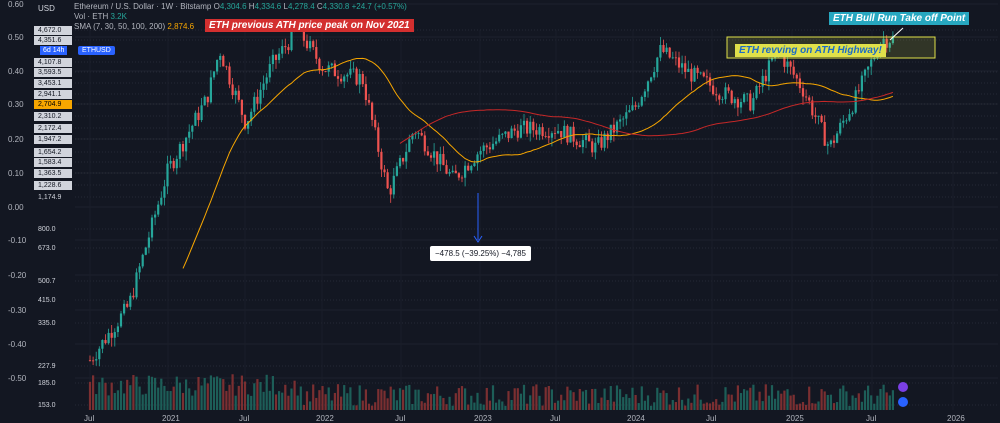 This screenshot has height=423, width=1000. What do you see at coordinates (96, 50) in the screenshot?
I see `ticker-badge: ETHUSD` at bounding box center [96, 50].